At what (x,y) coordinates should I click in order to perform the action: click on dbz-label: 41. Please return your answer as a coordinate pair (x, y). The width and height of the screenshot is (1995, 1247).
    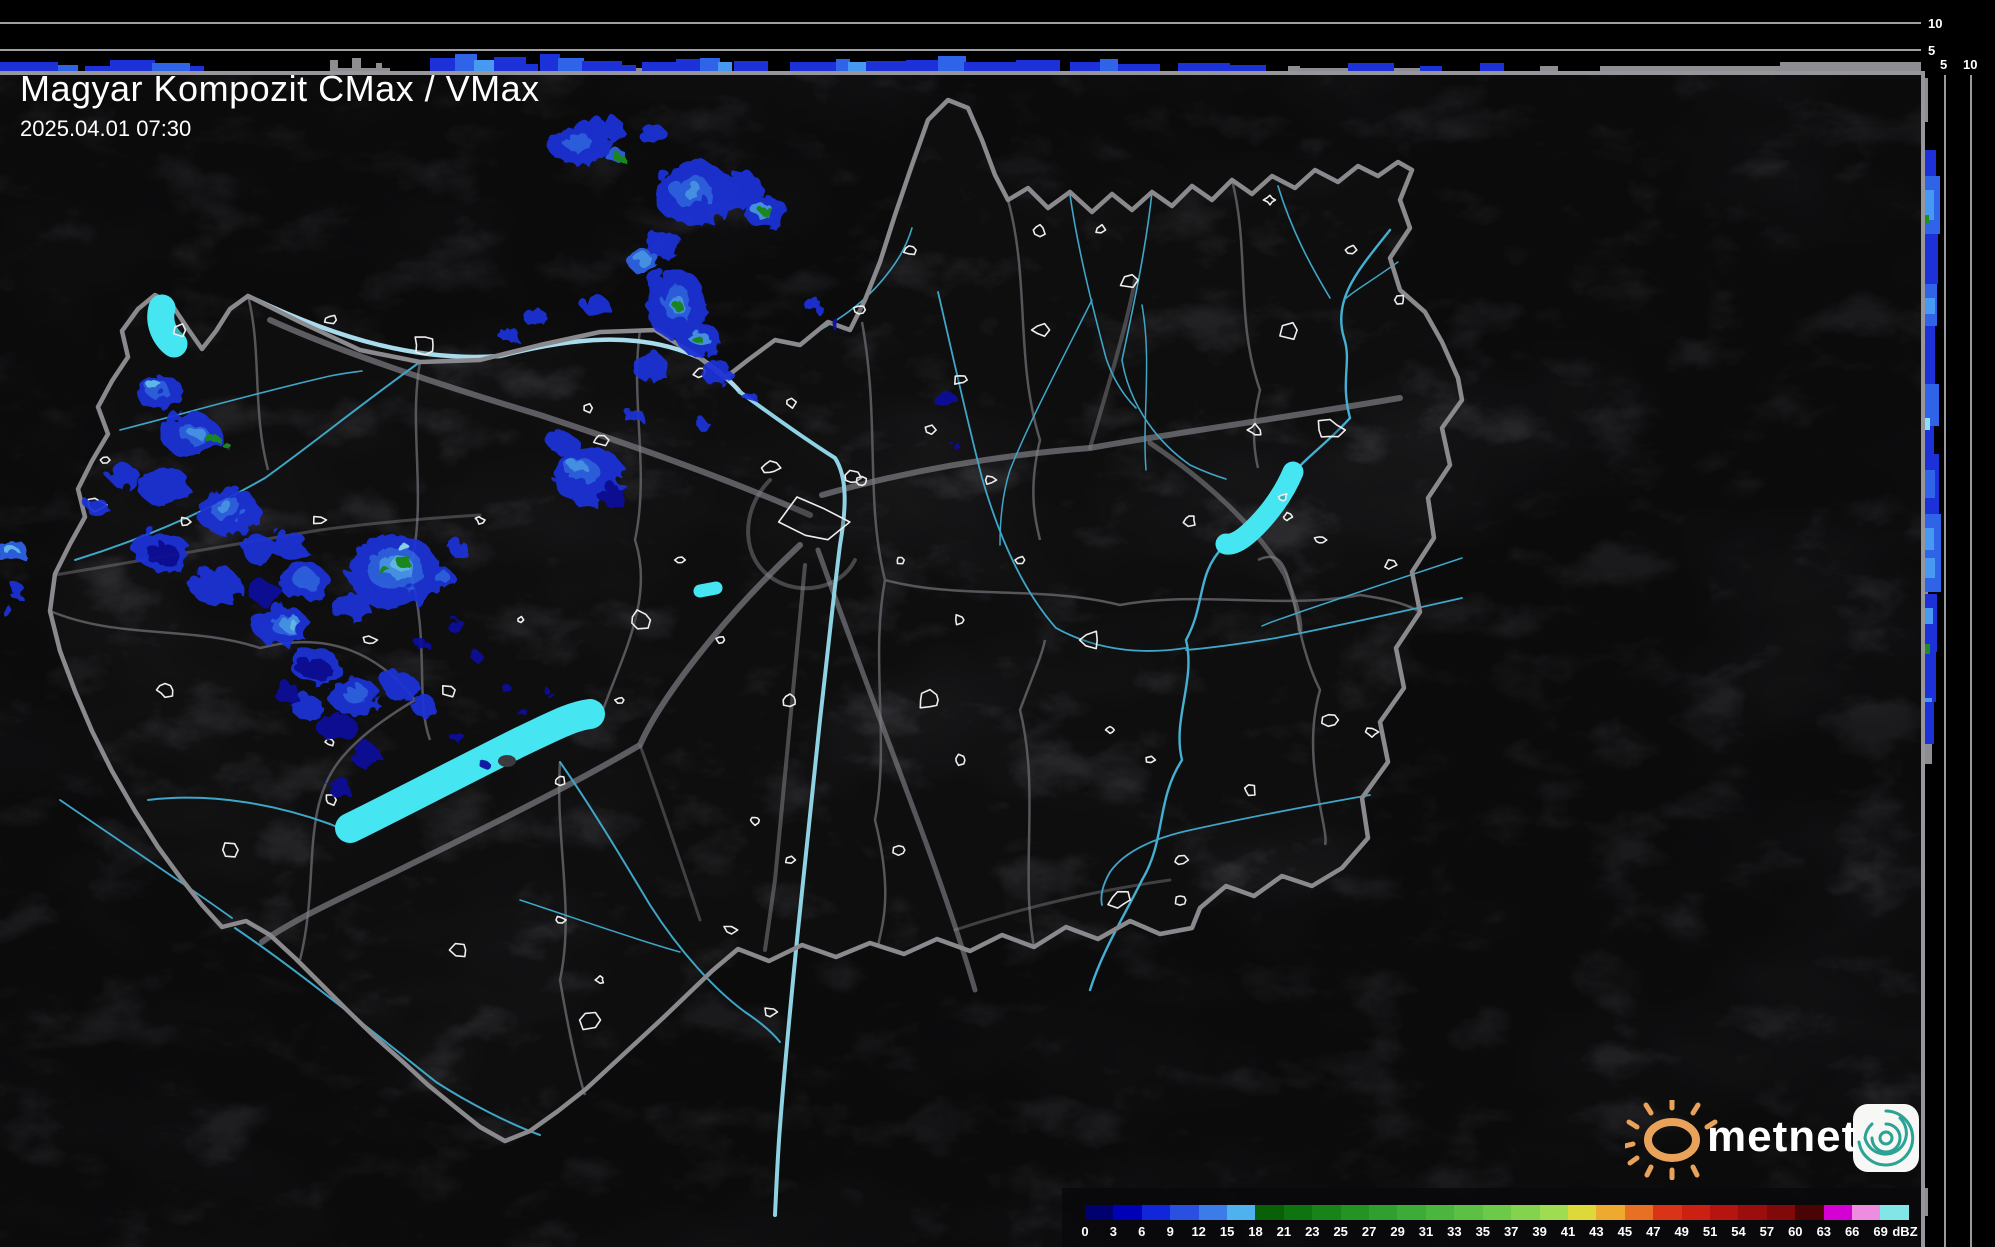
    Looking at the image, I should click on (1568, 1231).